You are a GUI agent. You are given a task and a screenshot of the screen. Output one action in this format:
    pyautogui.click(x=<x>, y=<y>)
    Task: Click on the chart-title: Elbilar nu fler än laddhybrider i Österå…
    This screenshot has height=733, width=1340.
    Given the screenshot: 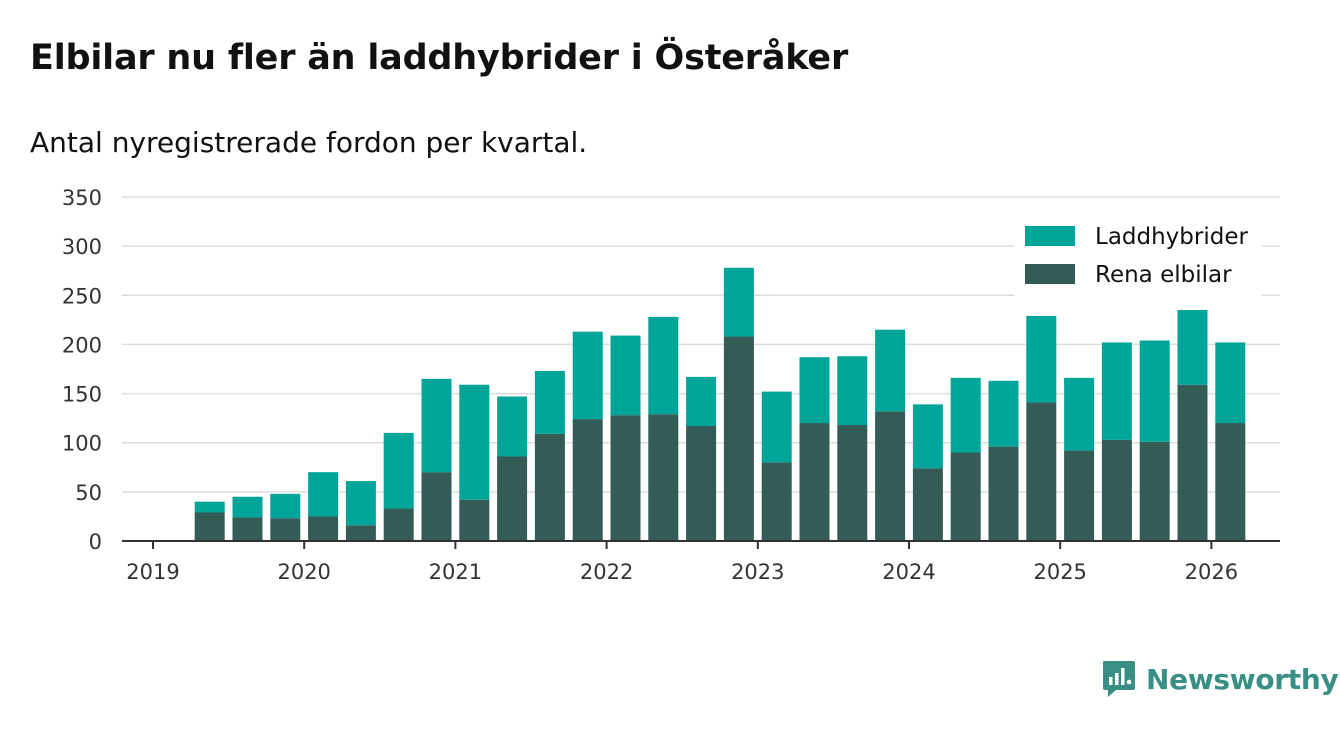 What is the action you would take?
    pyautogui.click(x=439, y=58)
    